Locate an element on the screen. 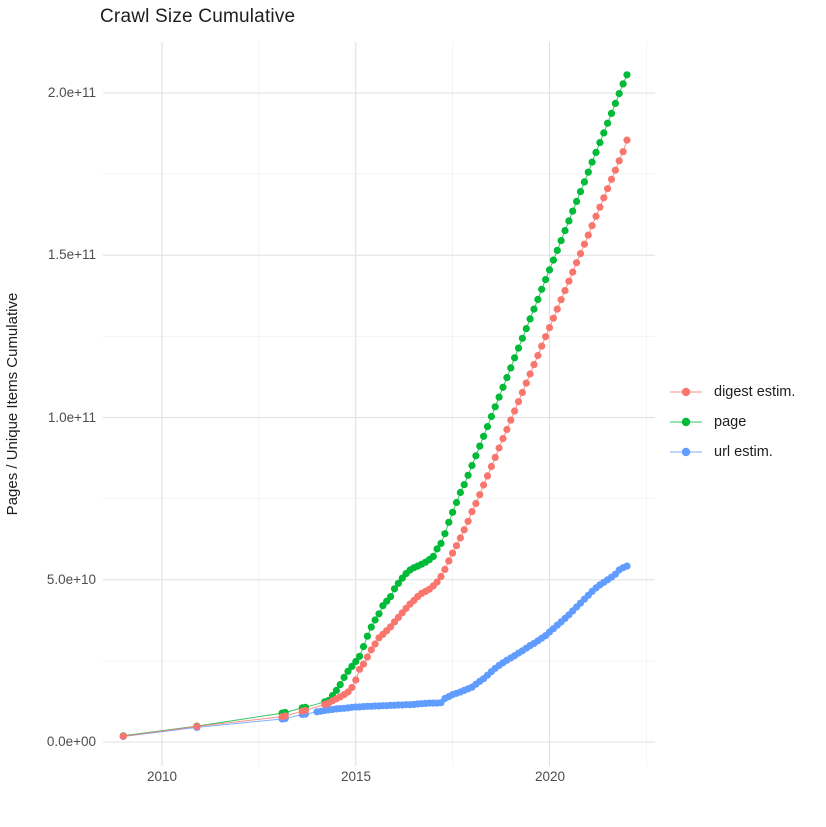  data-point-url-estim is located at coordinates (627, 566).